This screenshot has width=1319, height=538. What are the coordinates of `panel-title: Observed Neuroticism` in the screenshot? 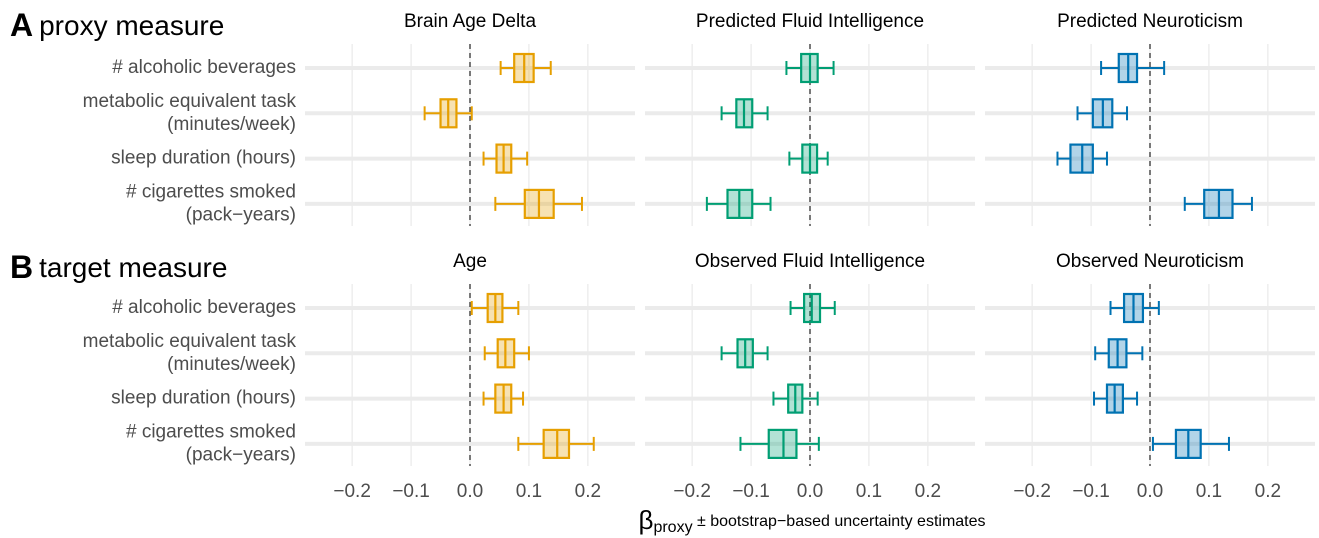 It's located at (1150, 261).